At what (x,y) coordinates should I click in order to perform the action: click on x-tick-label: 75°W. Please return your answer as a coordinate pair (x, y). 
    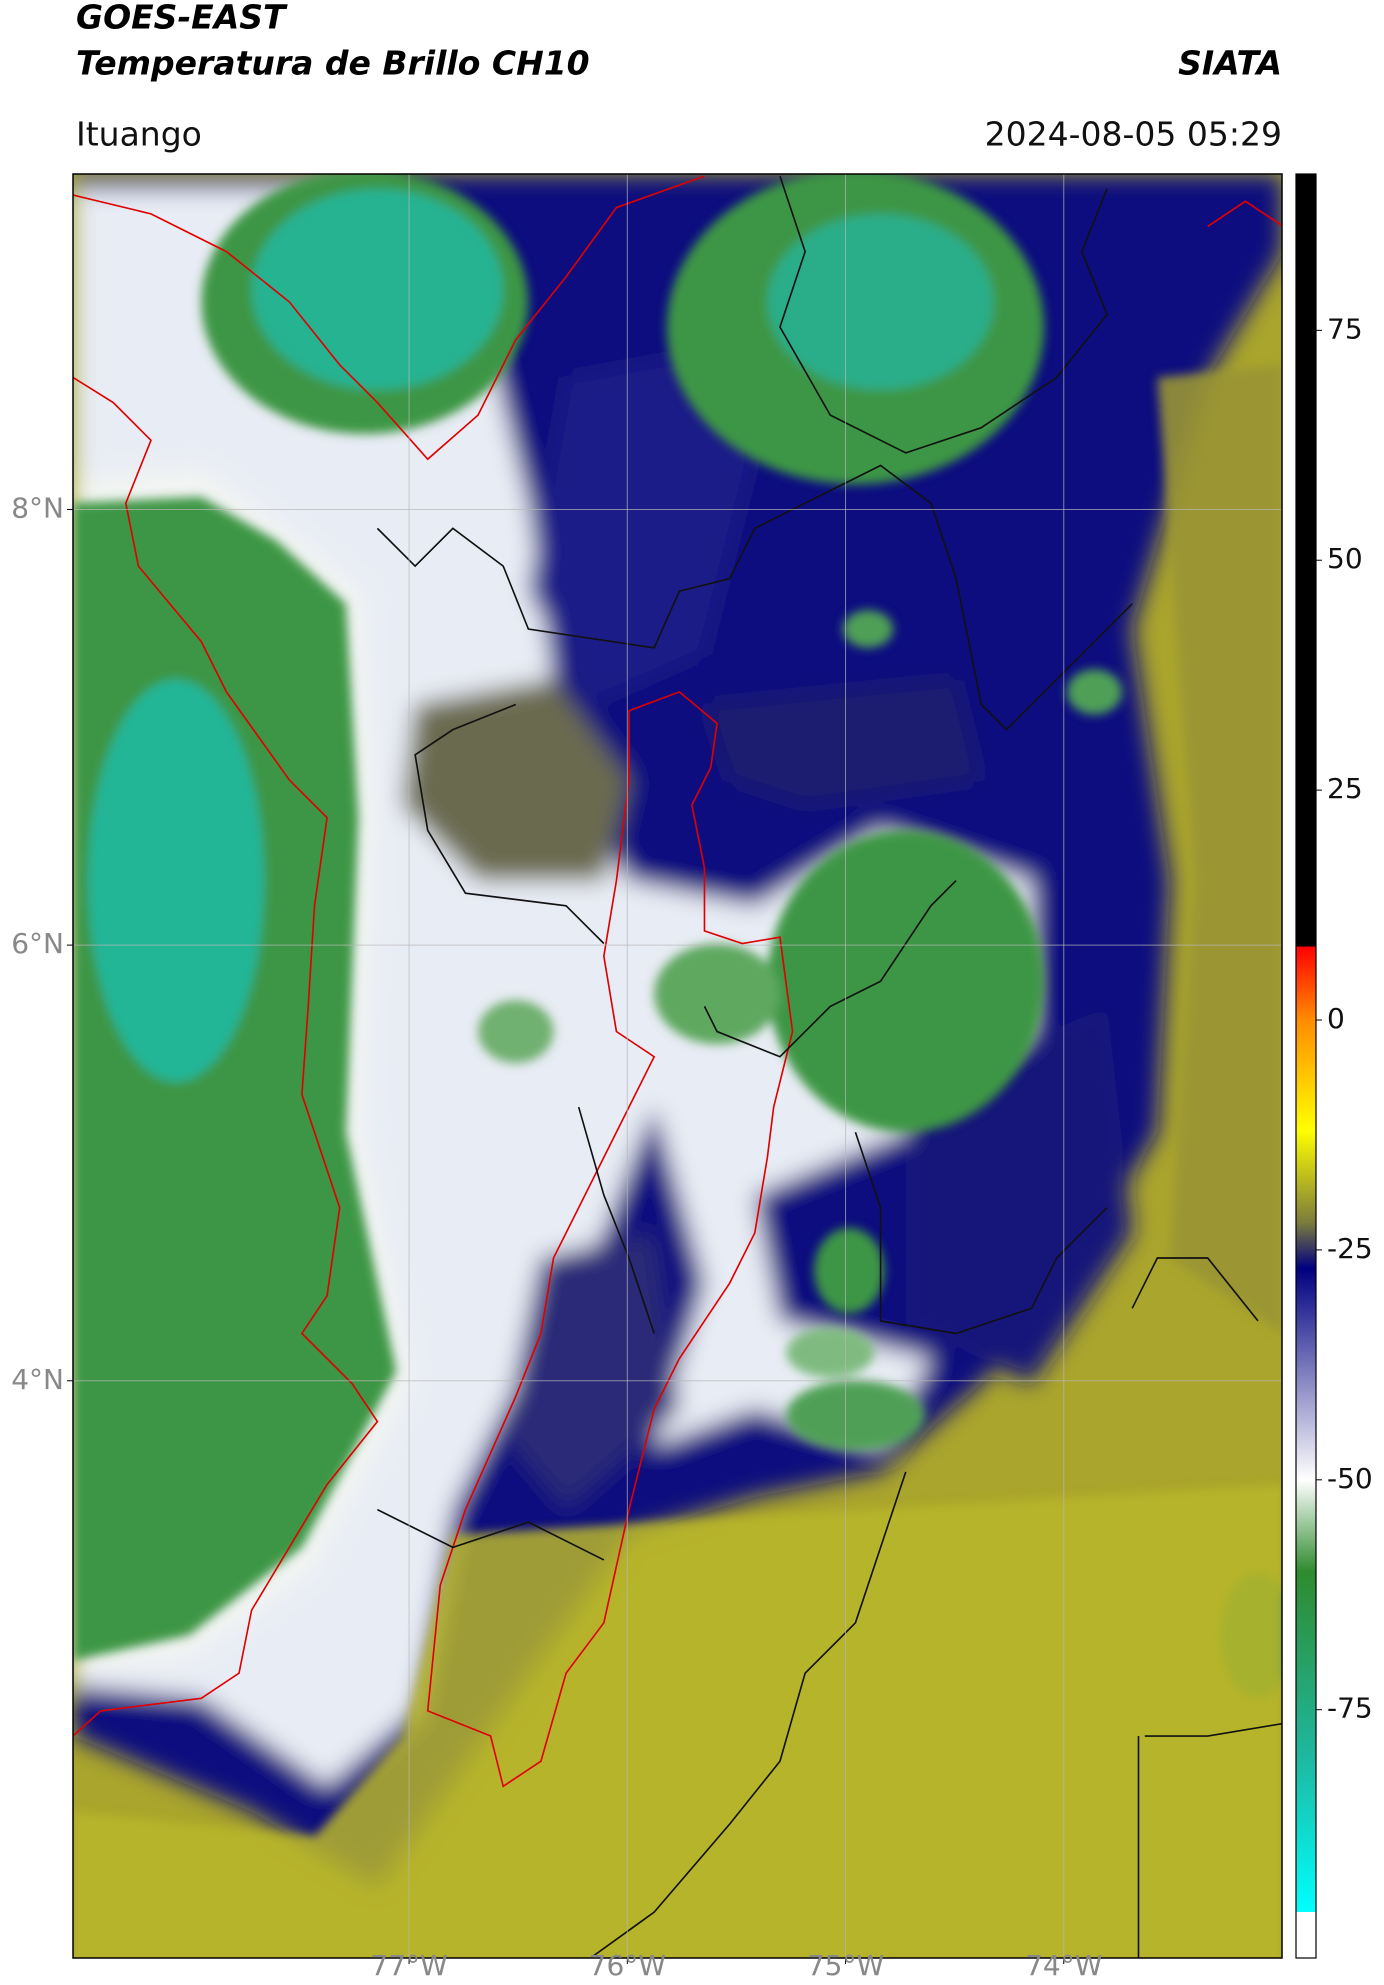
    Looking at the image, I should click on (845, 1965).